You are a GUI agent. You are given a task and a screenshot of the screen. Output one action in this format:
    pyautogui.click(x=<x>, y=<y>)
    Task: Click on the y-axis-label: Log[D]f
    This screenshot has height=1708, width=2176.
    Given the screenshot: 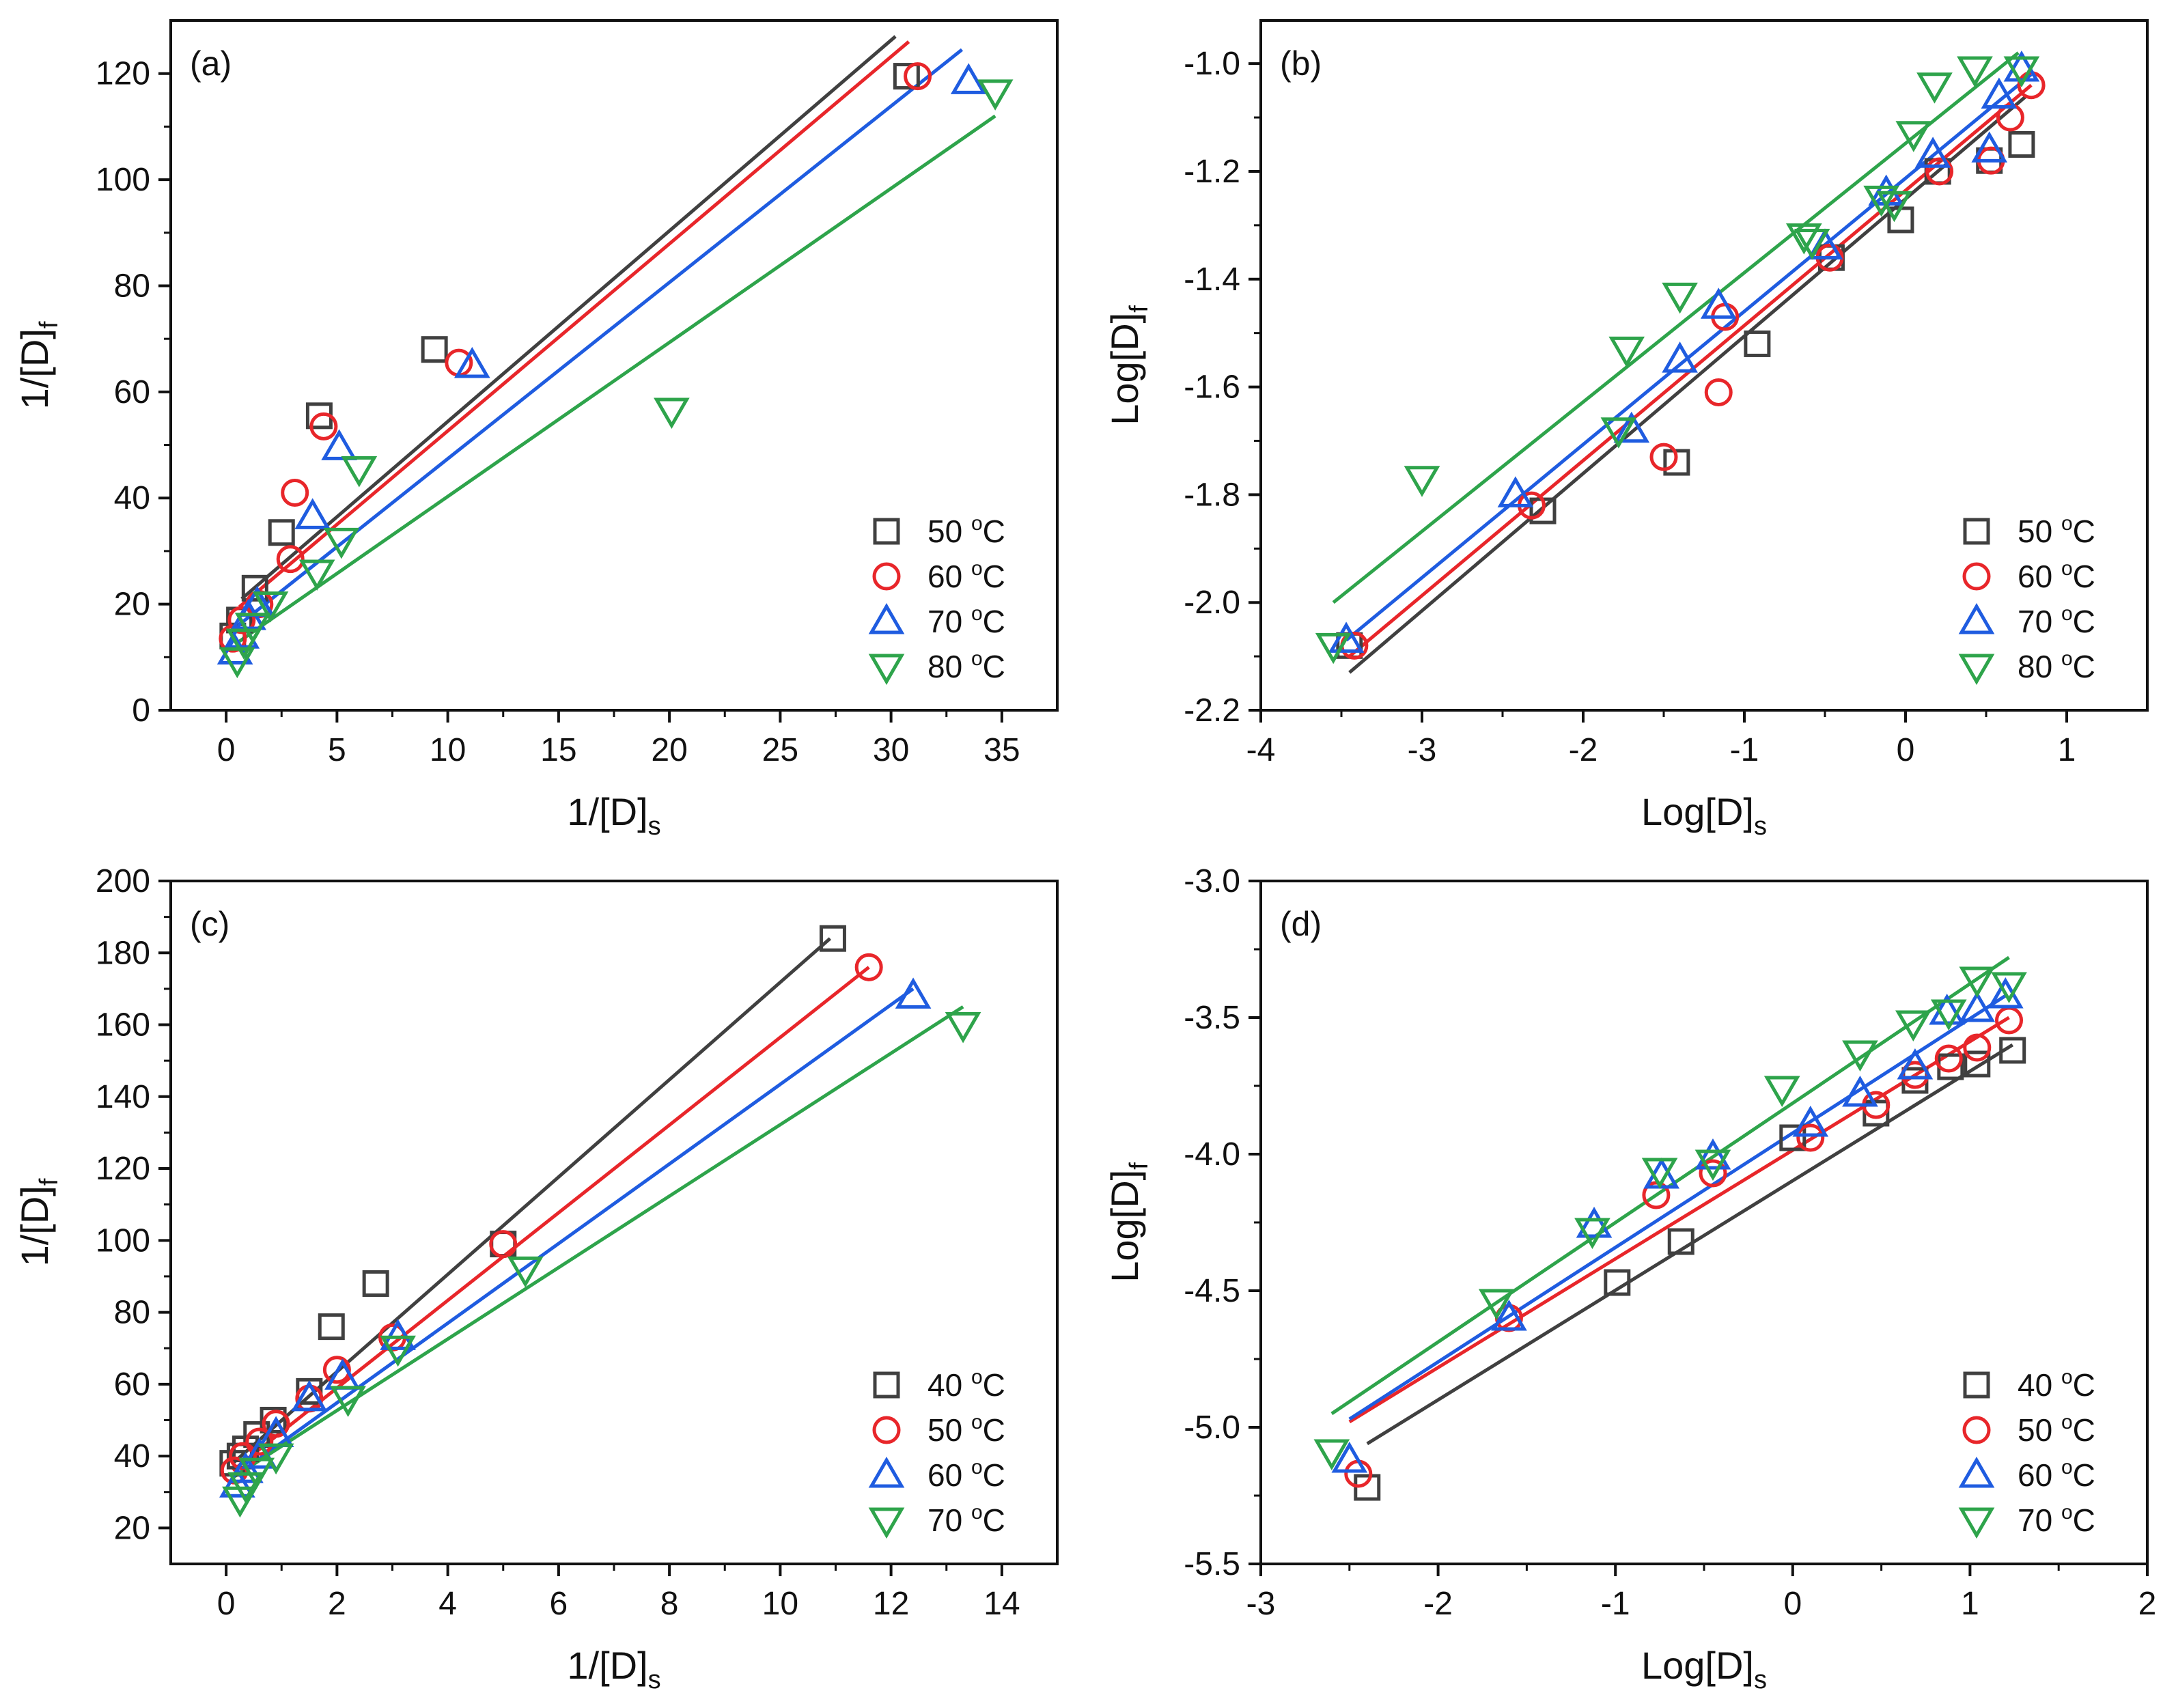 What is the action you would take?
    pyautogui.click(x=1128, y=365)
    